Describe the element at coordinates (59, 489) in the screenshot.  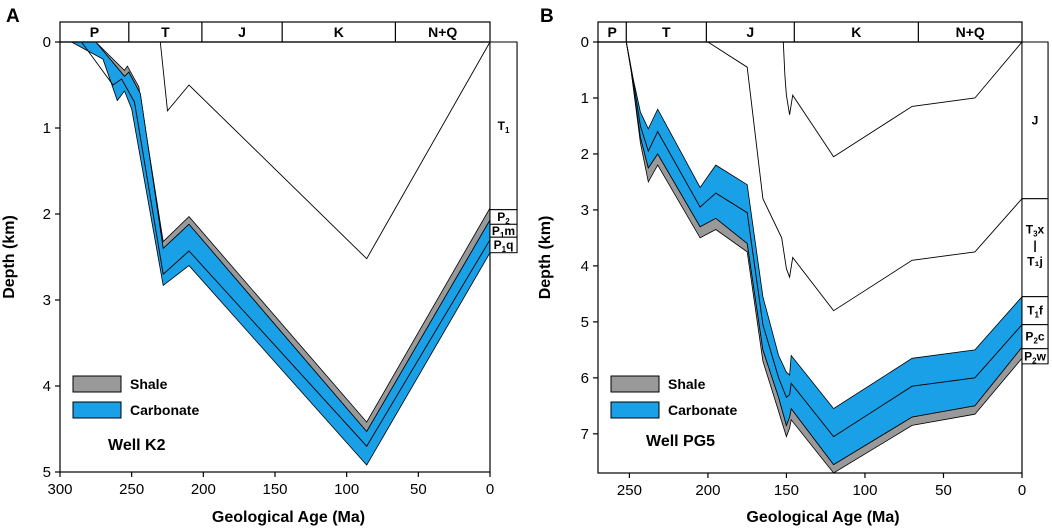
I see `x-tick-label: 300` at that location.